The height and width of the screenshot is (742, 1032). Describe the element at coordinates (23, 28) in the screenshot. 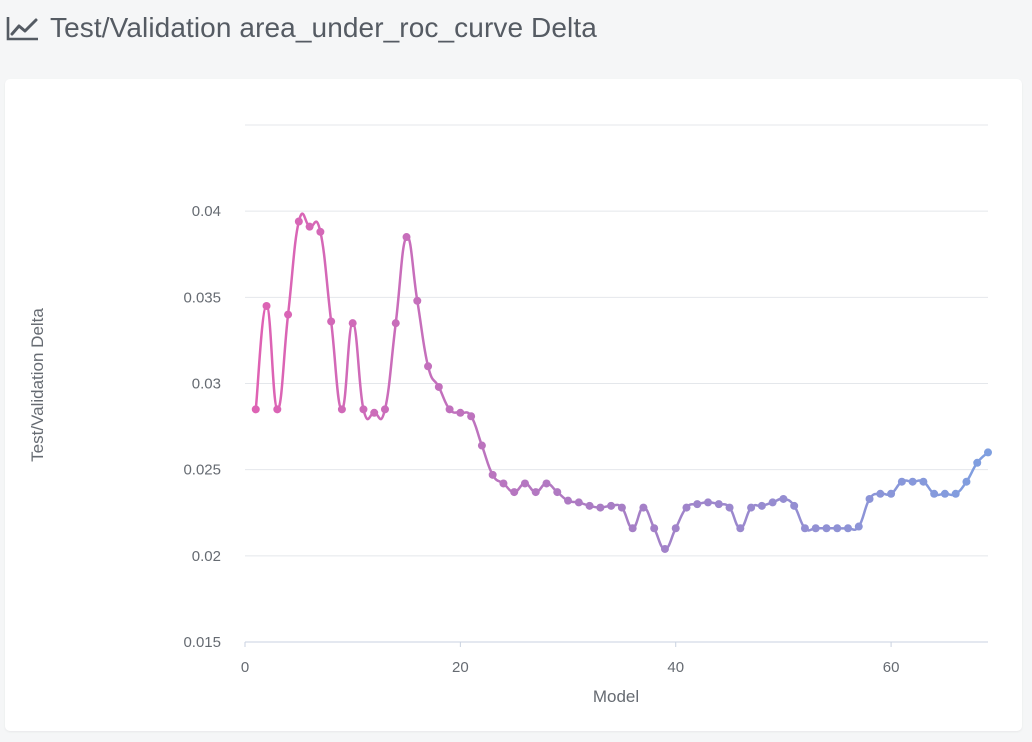

I see `line-chart-icon` at that location.